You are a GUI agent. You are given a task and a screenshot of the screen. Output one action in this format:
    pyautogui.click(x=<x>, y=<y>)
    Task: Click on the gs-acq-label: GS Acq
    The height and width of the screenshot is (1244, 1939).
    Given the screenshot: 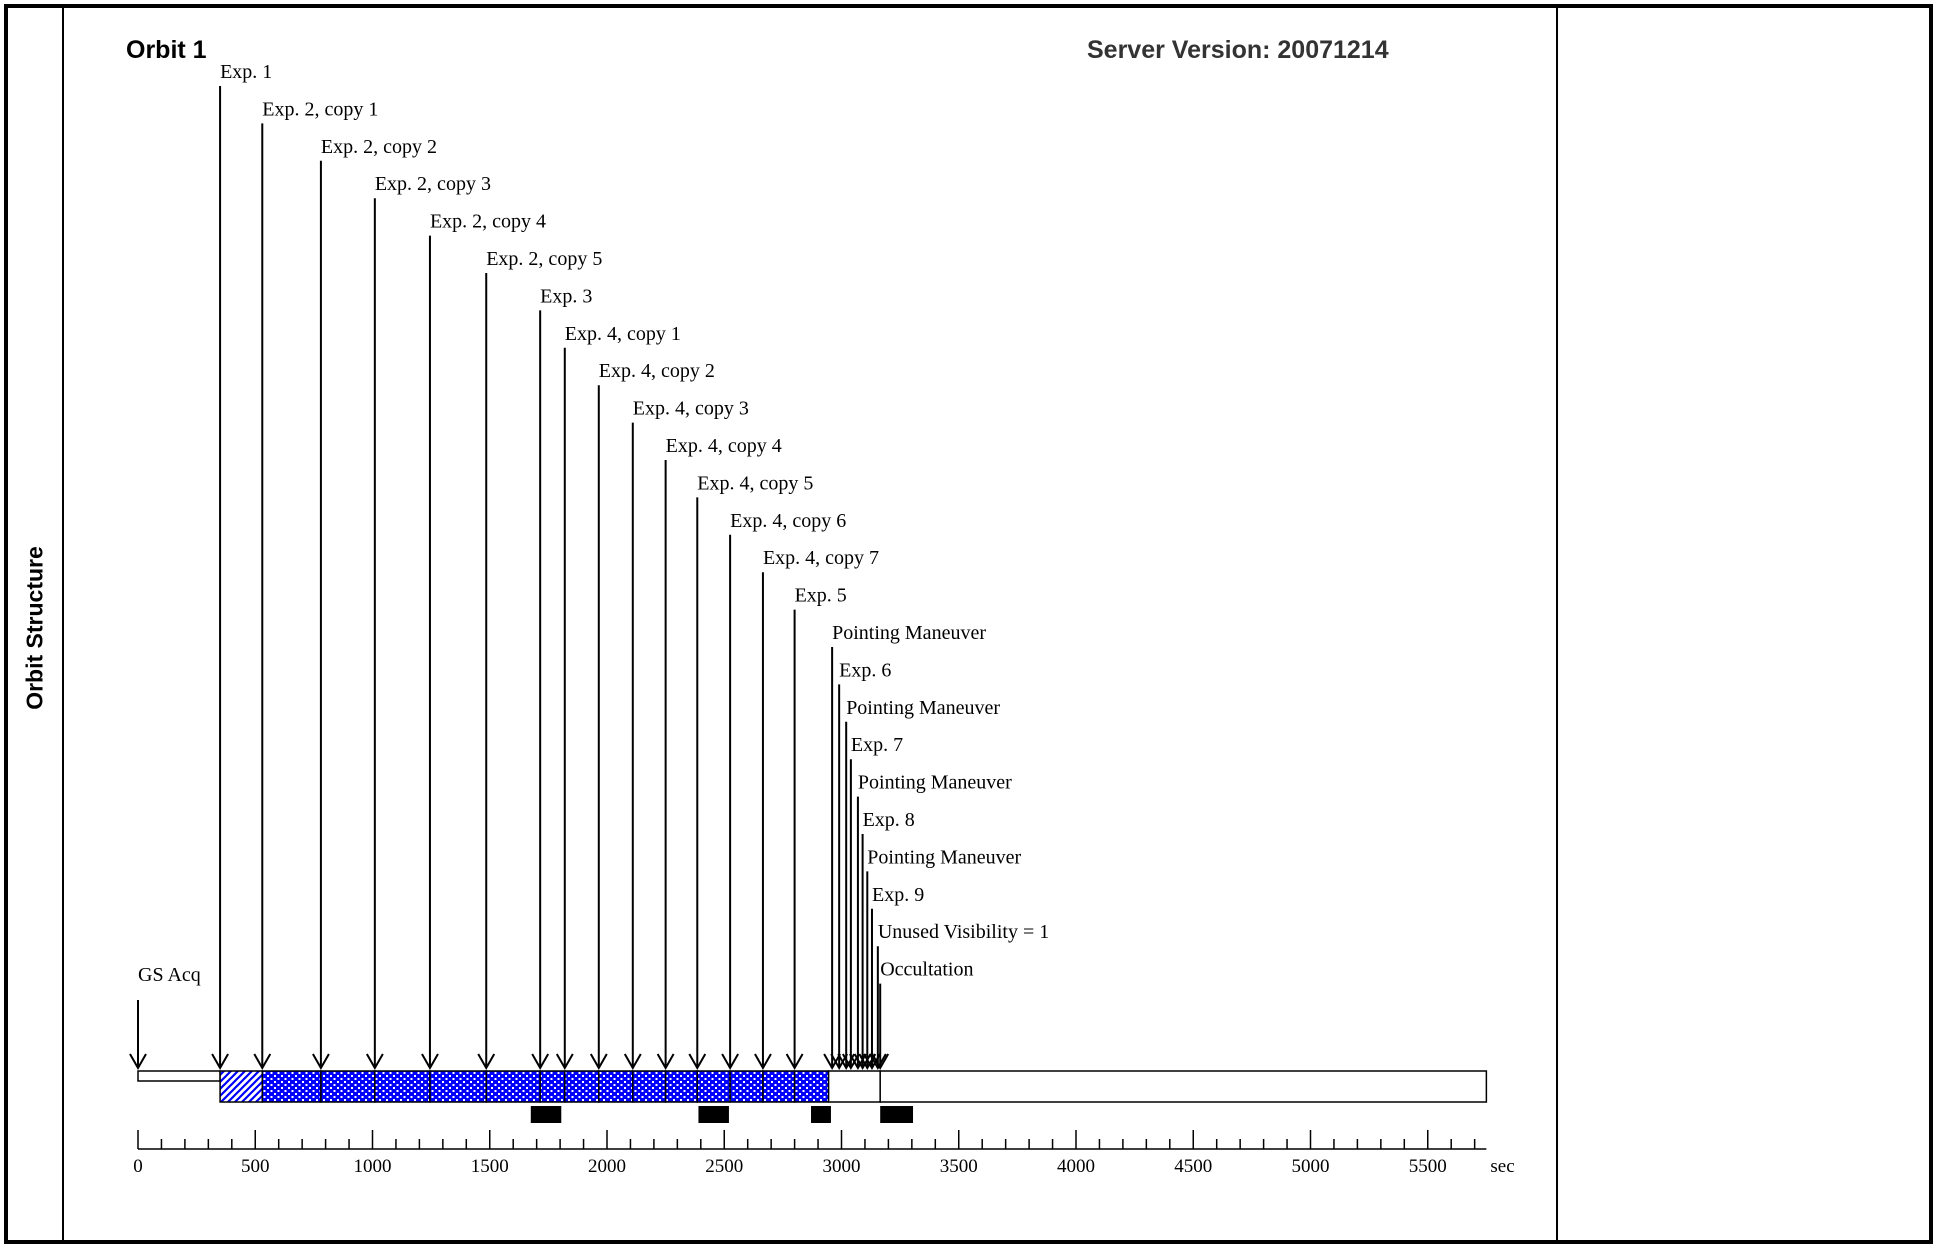 What is the action you would take?
    pyautogui.click(x=169, y=975)
    